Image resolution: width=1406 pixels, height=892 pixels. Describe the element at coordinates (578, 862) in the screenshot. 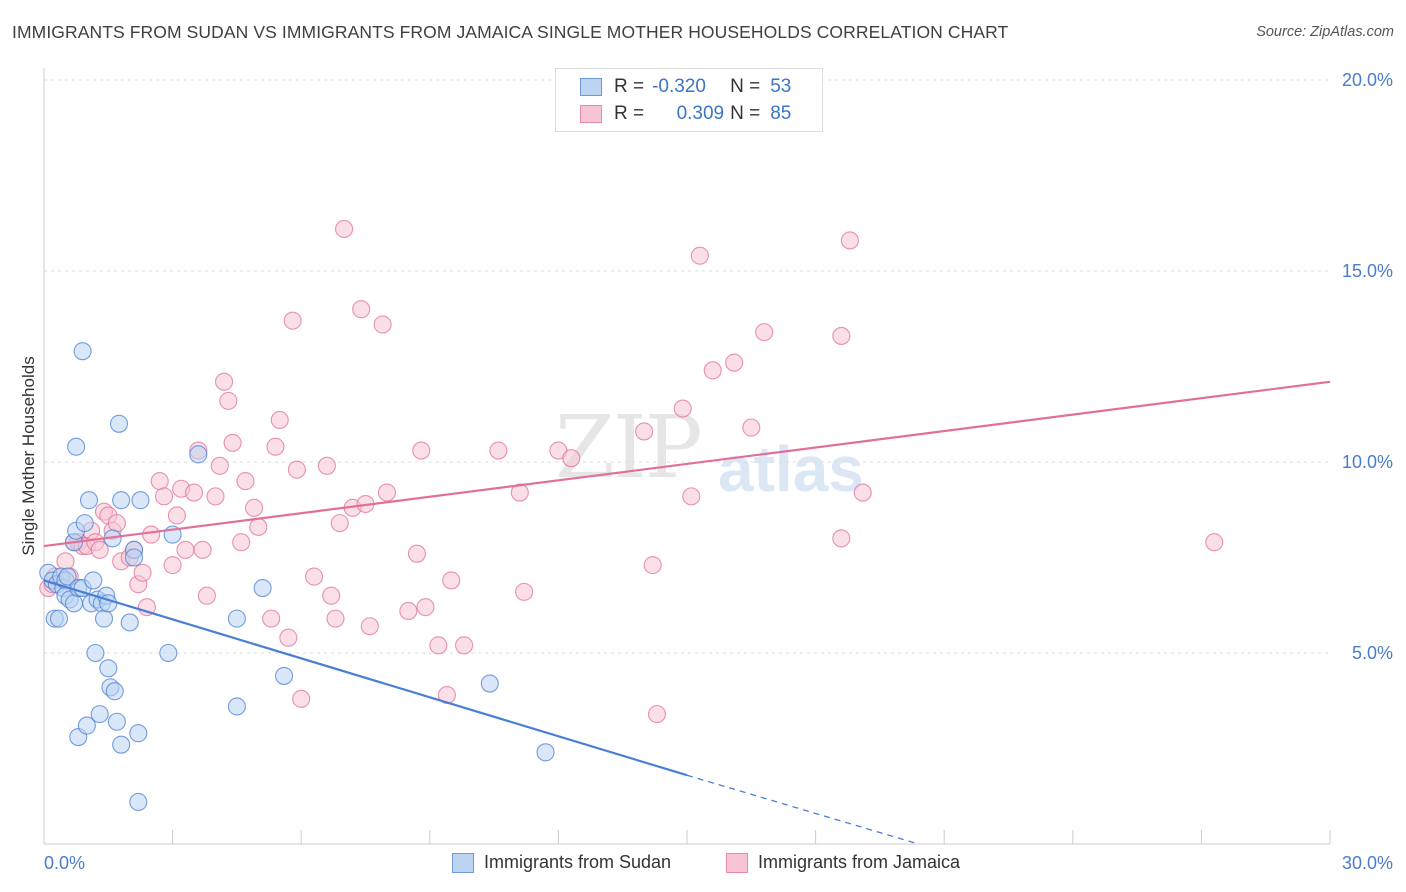

I see `bottom-legend-label-sudan: Immigrants from Sudan` at that location.